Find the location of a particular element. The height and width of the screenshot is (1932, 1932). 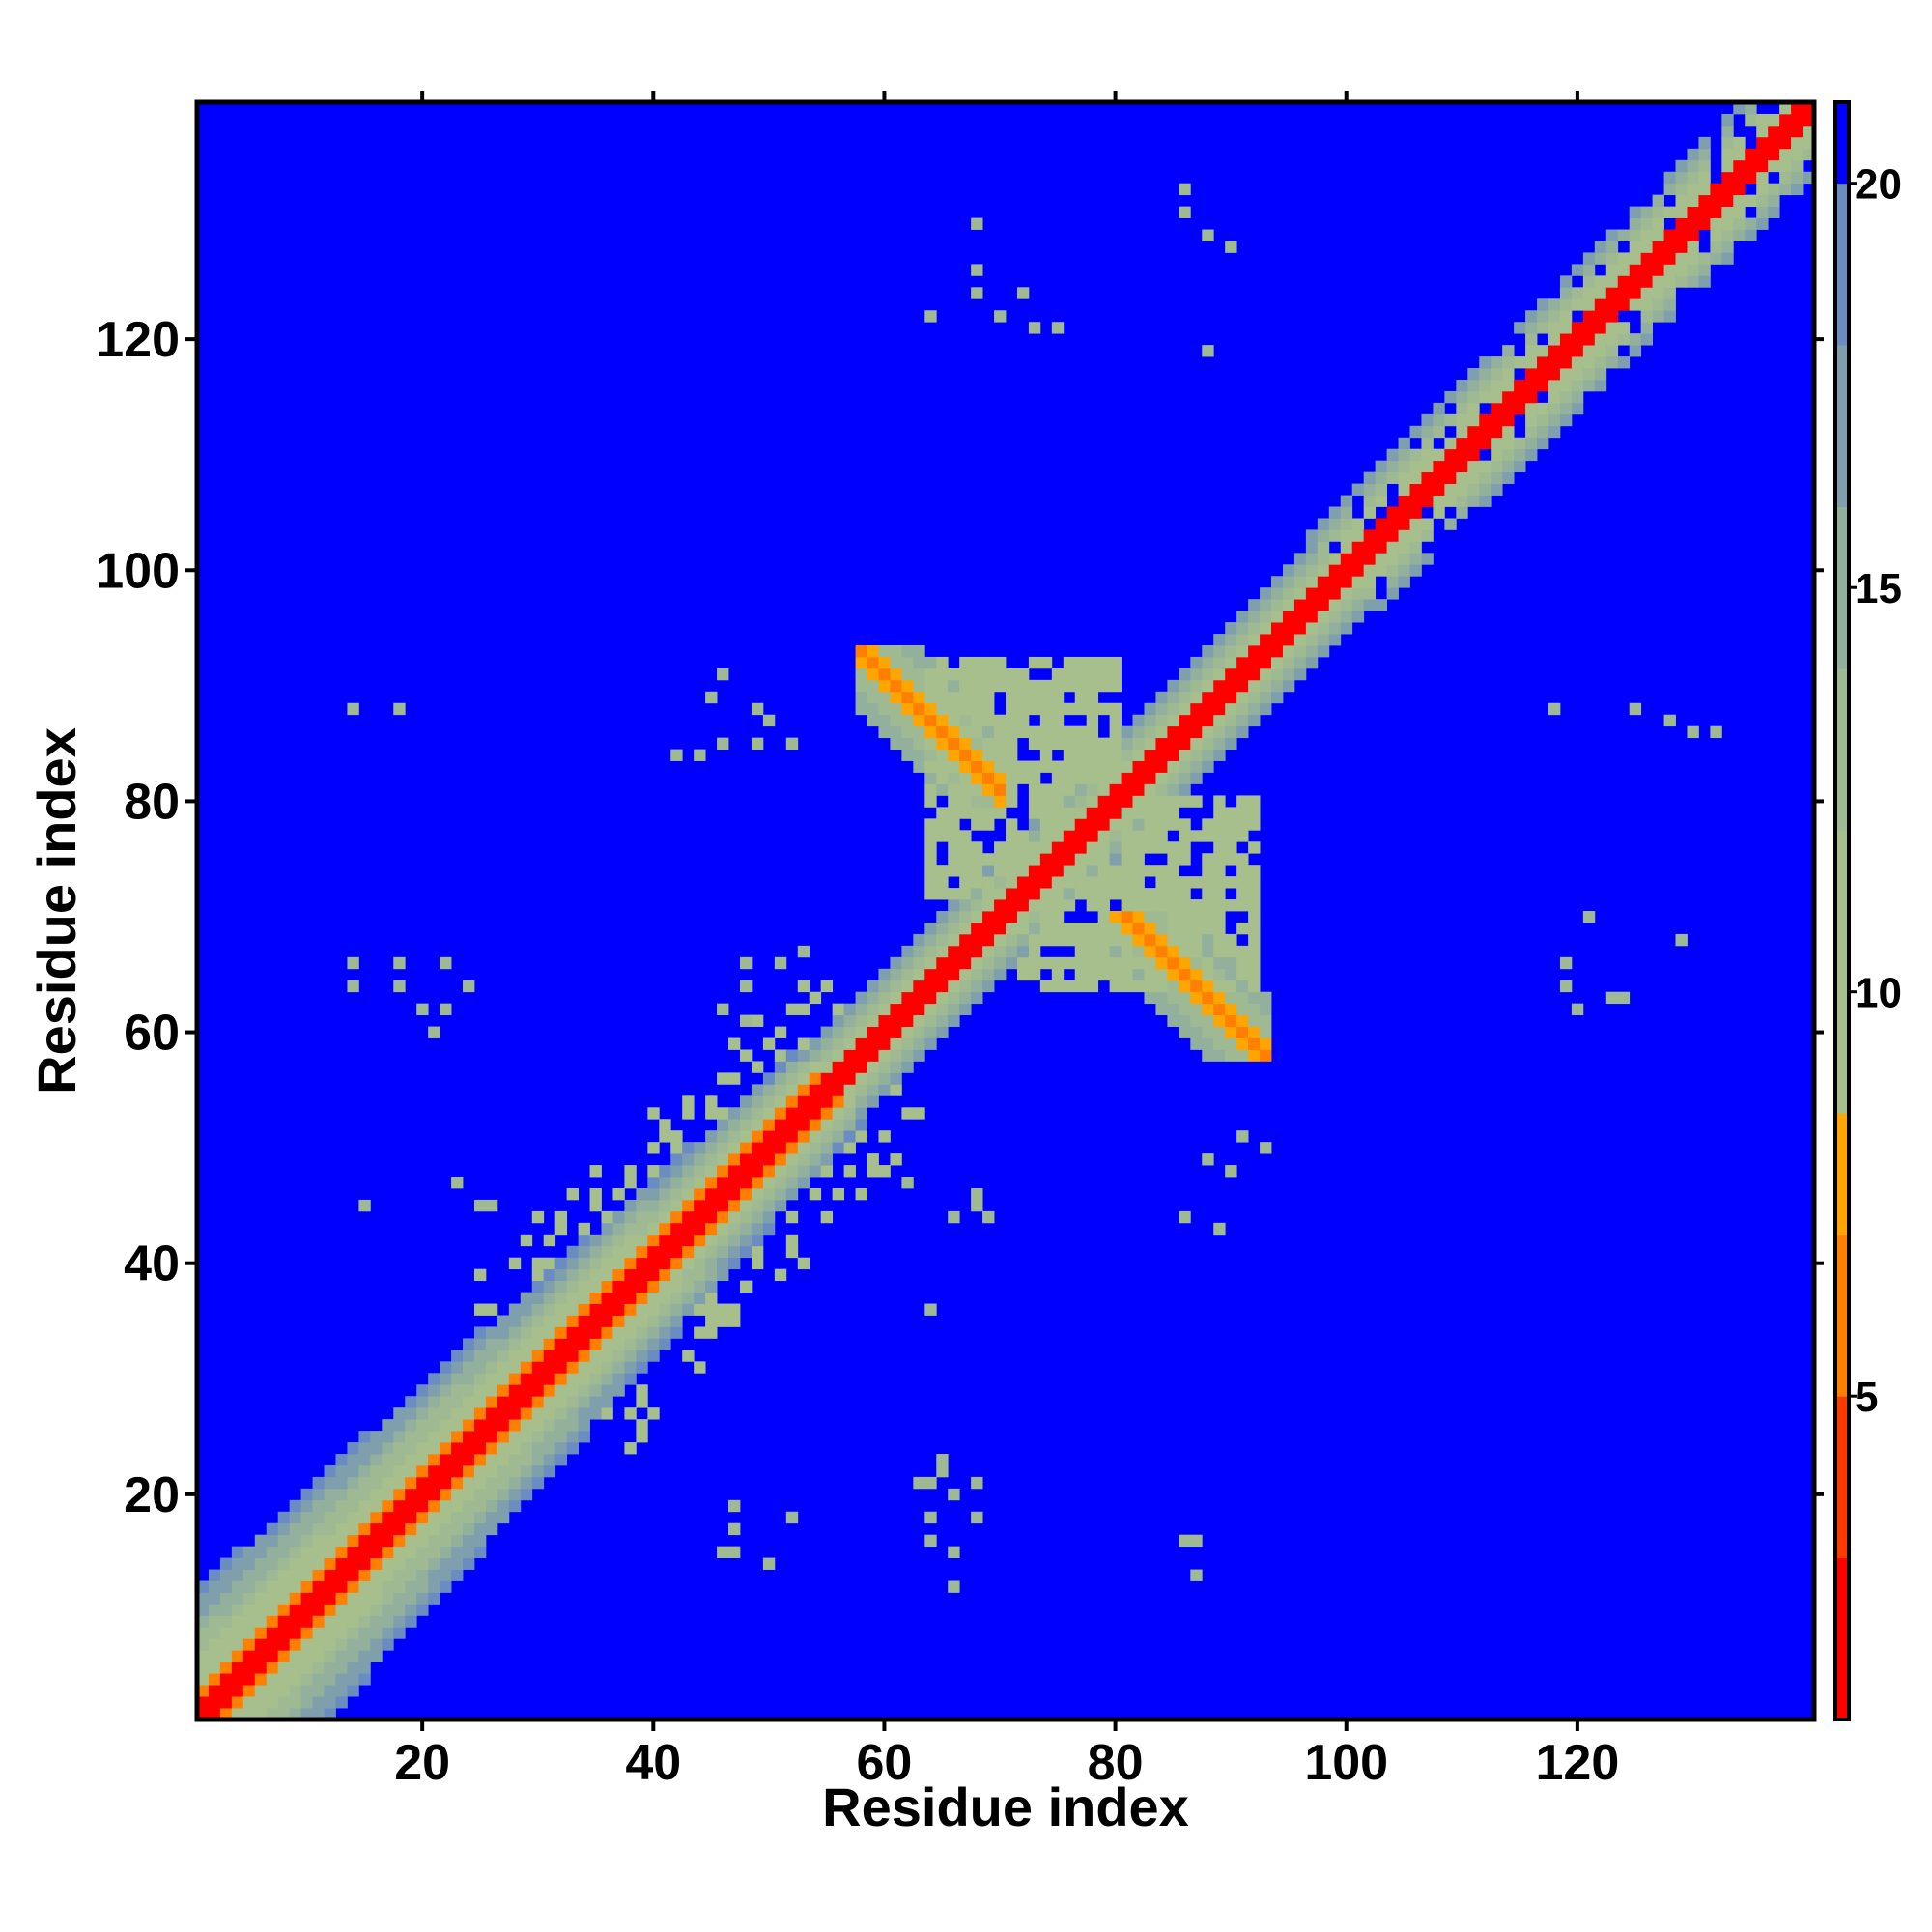

y-tick-label: 20 is located at coordinates (152, 1495).